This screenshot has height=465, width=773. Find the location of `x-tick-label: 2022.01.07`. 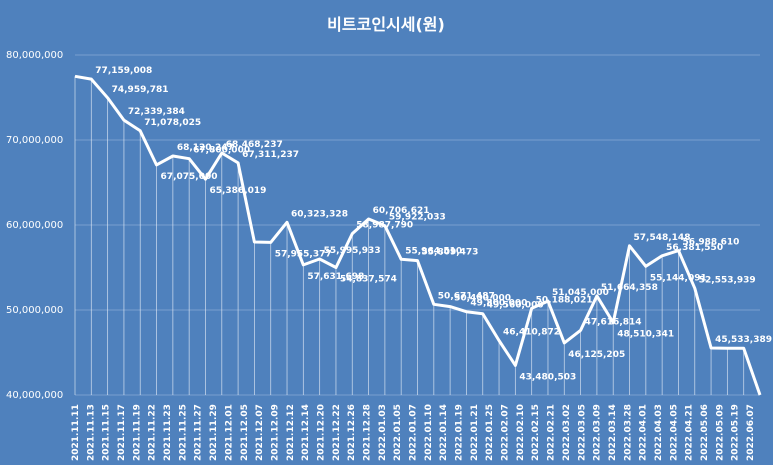

x-tick-label: 2022.01.07 is located at coordinates (414, 432).